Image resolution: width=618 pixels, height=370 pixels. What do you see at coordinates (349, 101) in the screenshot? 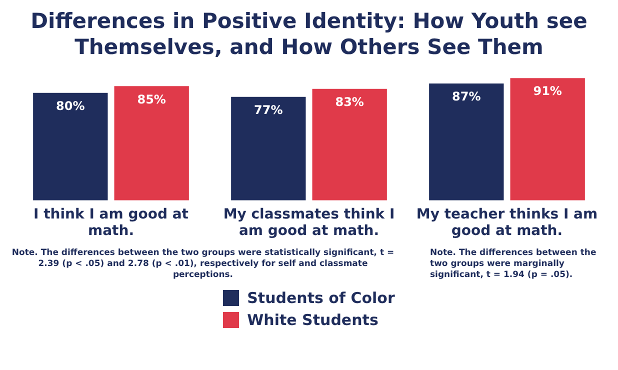
I see `data-label: 83%` at bounding box center [349, 101].